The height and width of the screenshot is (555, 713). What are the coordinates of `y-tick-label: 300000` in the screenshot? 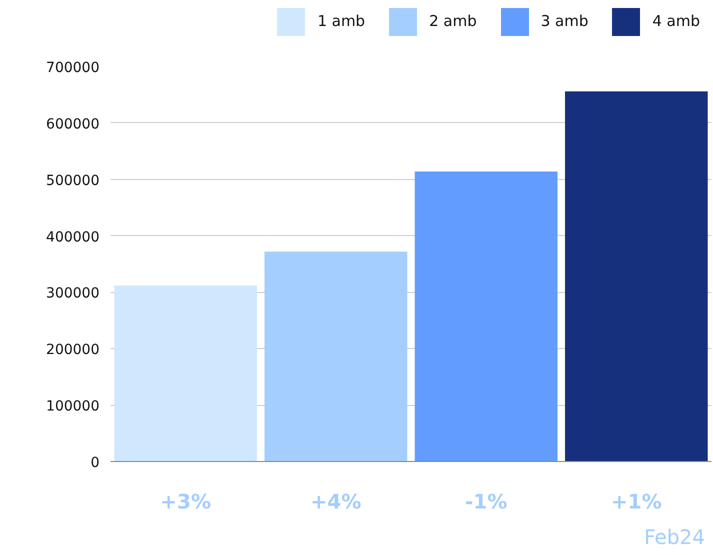 It's located at (73, 294).